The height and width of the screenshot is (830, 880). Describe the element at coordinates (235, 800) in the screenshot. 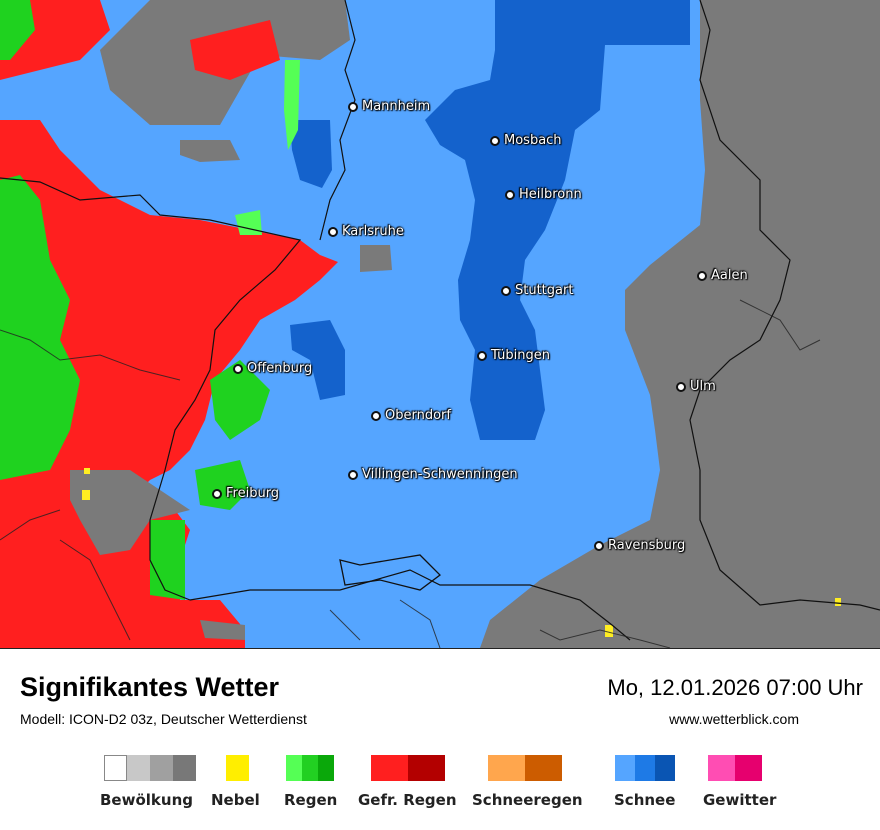

I see `legend-label-fog: Nebel` at that location.